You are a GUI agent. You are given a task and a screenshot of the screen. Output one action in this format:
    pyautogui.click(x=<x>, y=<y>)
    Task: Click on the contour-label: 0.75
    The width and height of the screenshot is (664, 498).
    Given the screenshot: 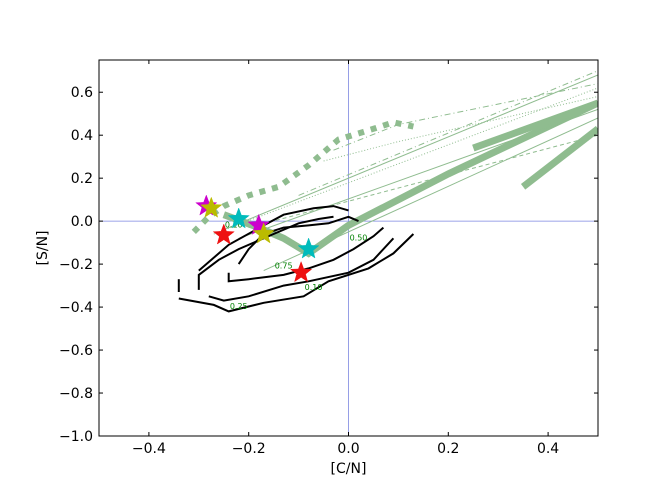 What is the action you would take?
    pyautogui.click(x=284, y=265)
    